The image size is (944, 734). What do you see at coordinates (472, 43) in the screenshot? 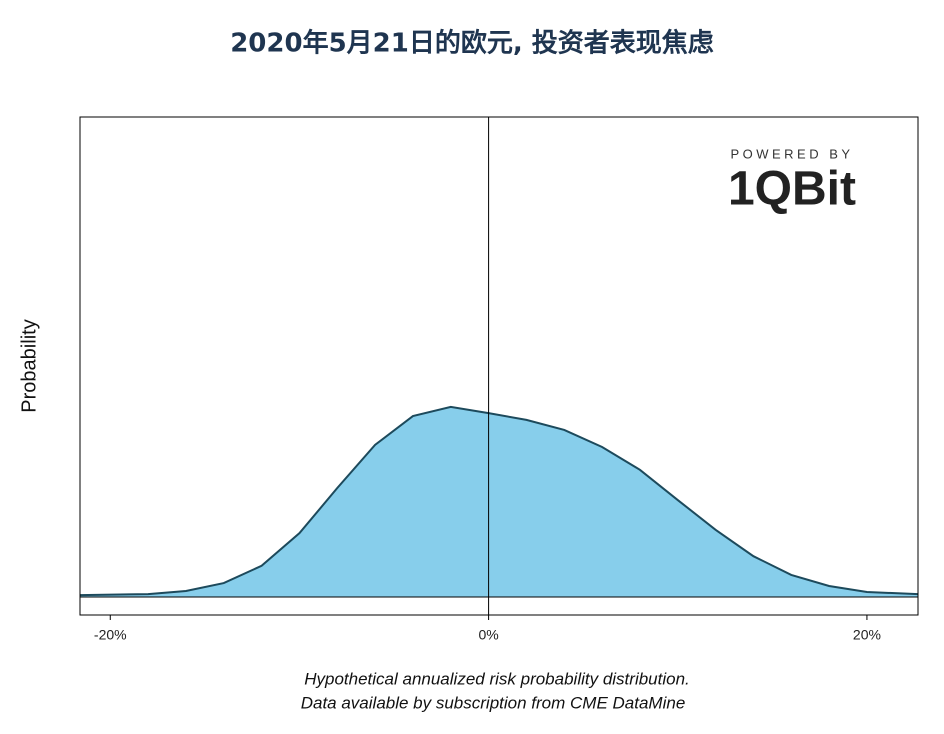
I see `chart-title: 2020年5月21日的欧元, 投资者表现焦虑` at bounding box center [472, 43].